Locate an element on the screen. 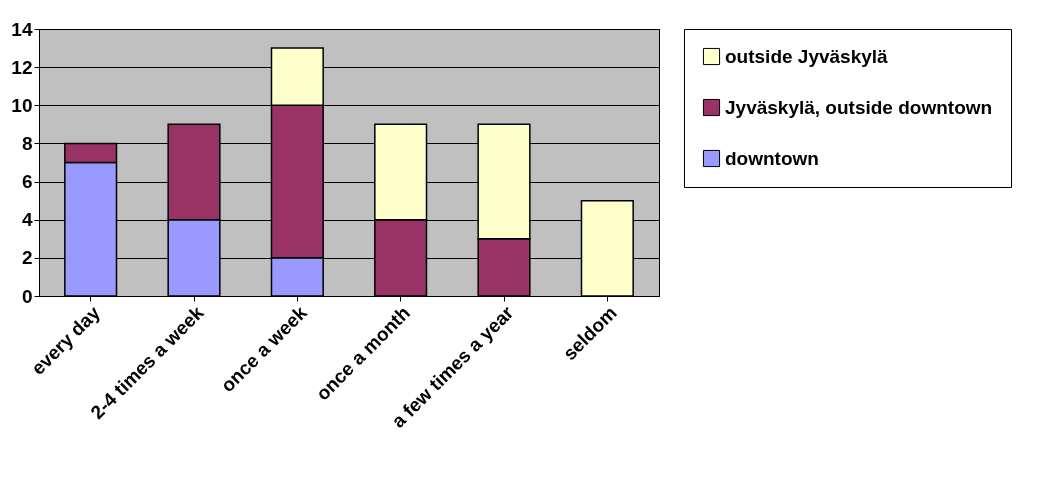  y-tick-label: 8 is located at coordinates (27, 143).